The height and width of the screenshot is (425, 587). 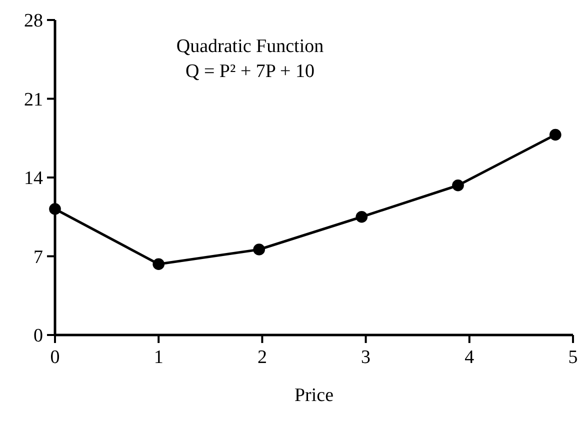 I want to click on y-tick-label: 7, so click(x=38, y=257).